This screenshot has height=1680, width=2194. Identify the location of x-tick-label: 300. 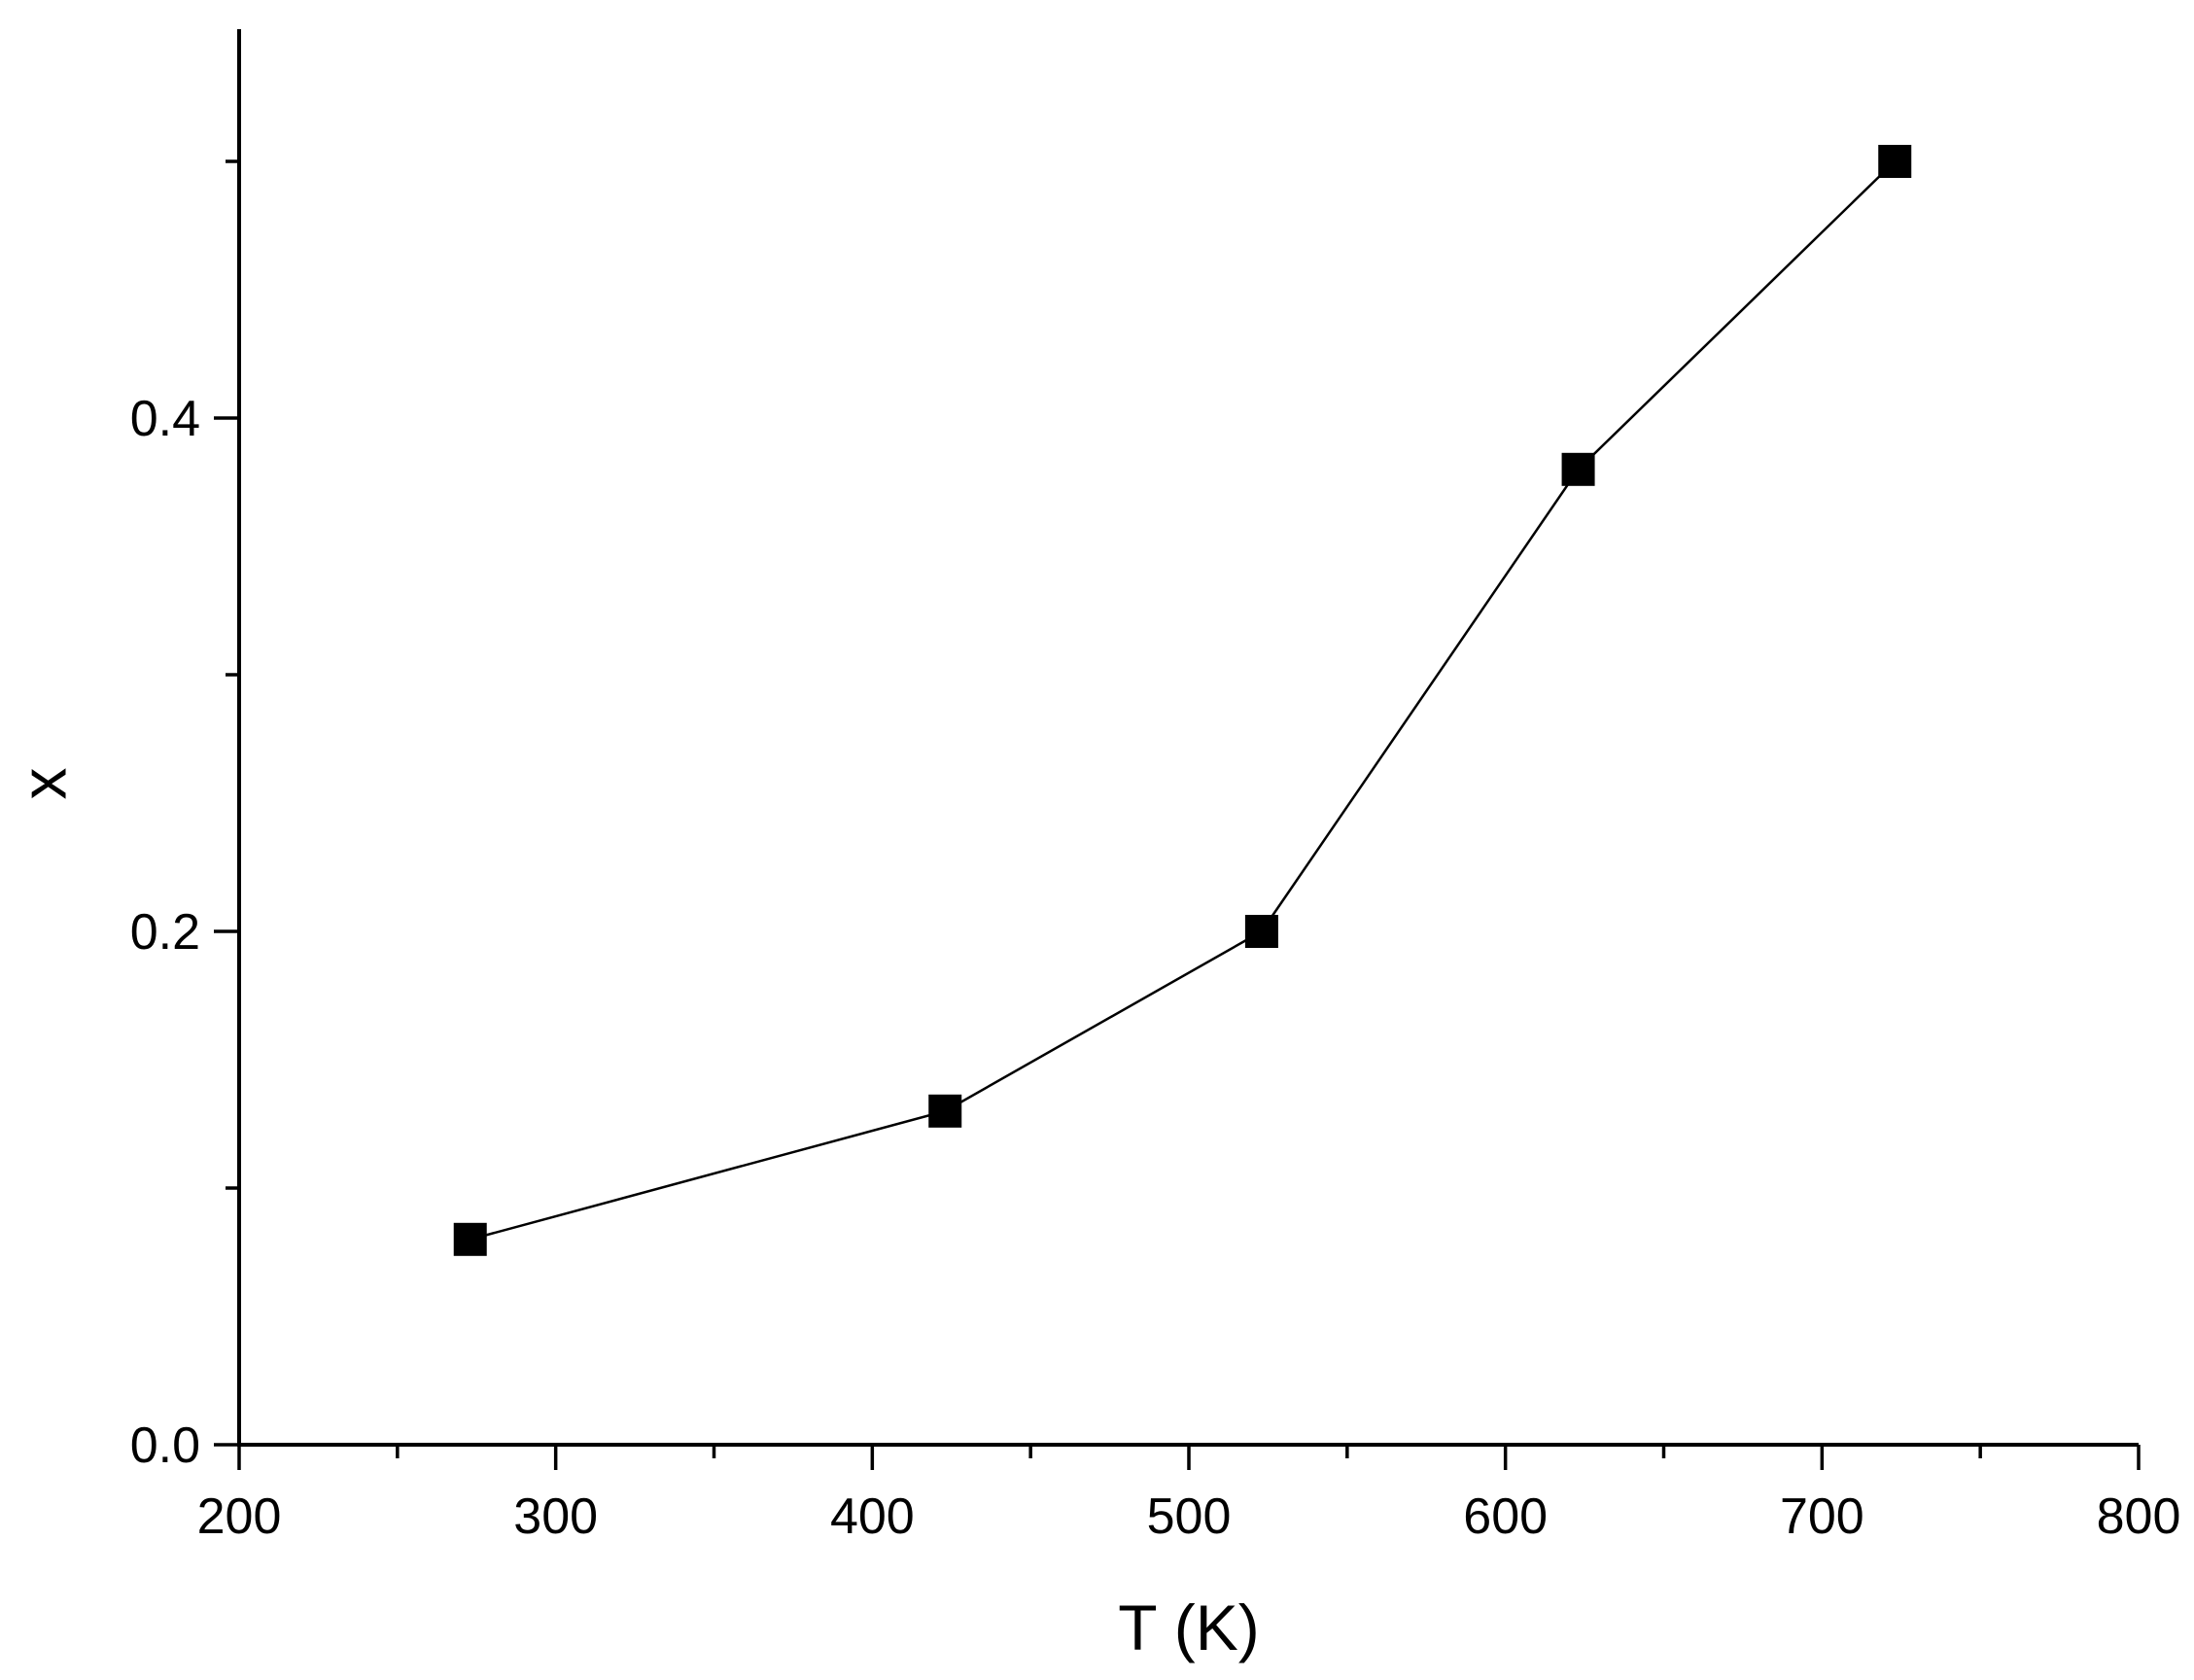
(555, 1516).